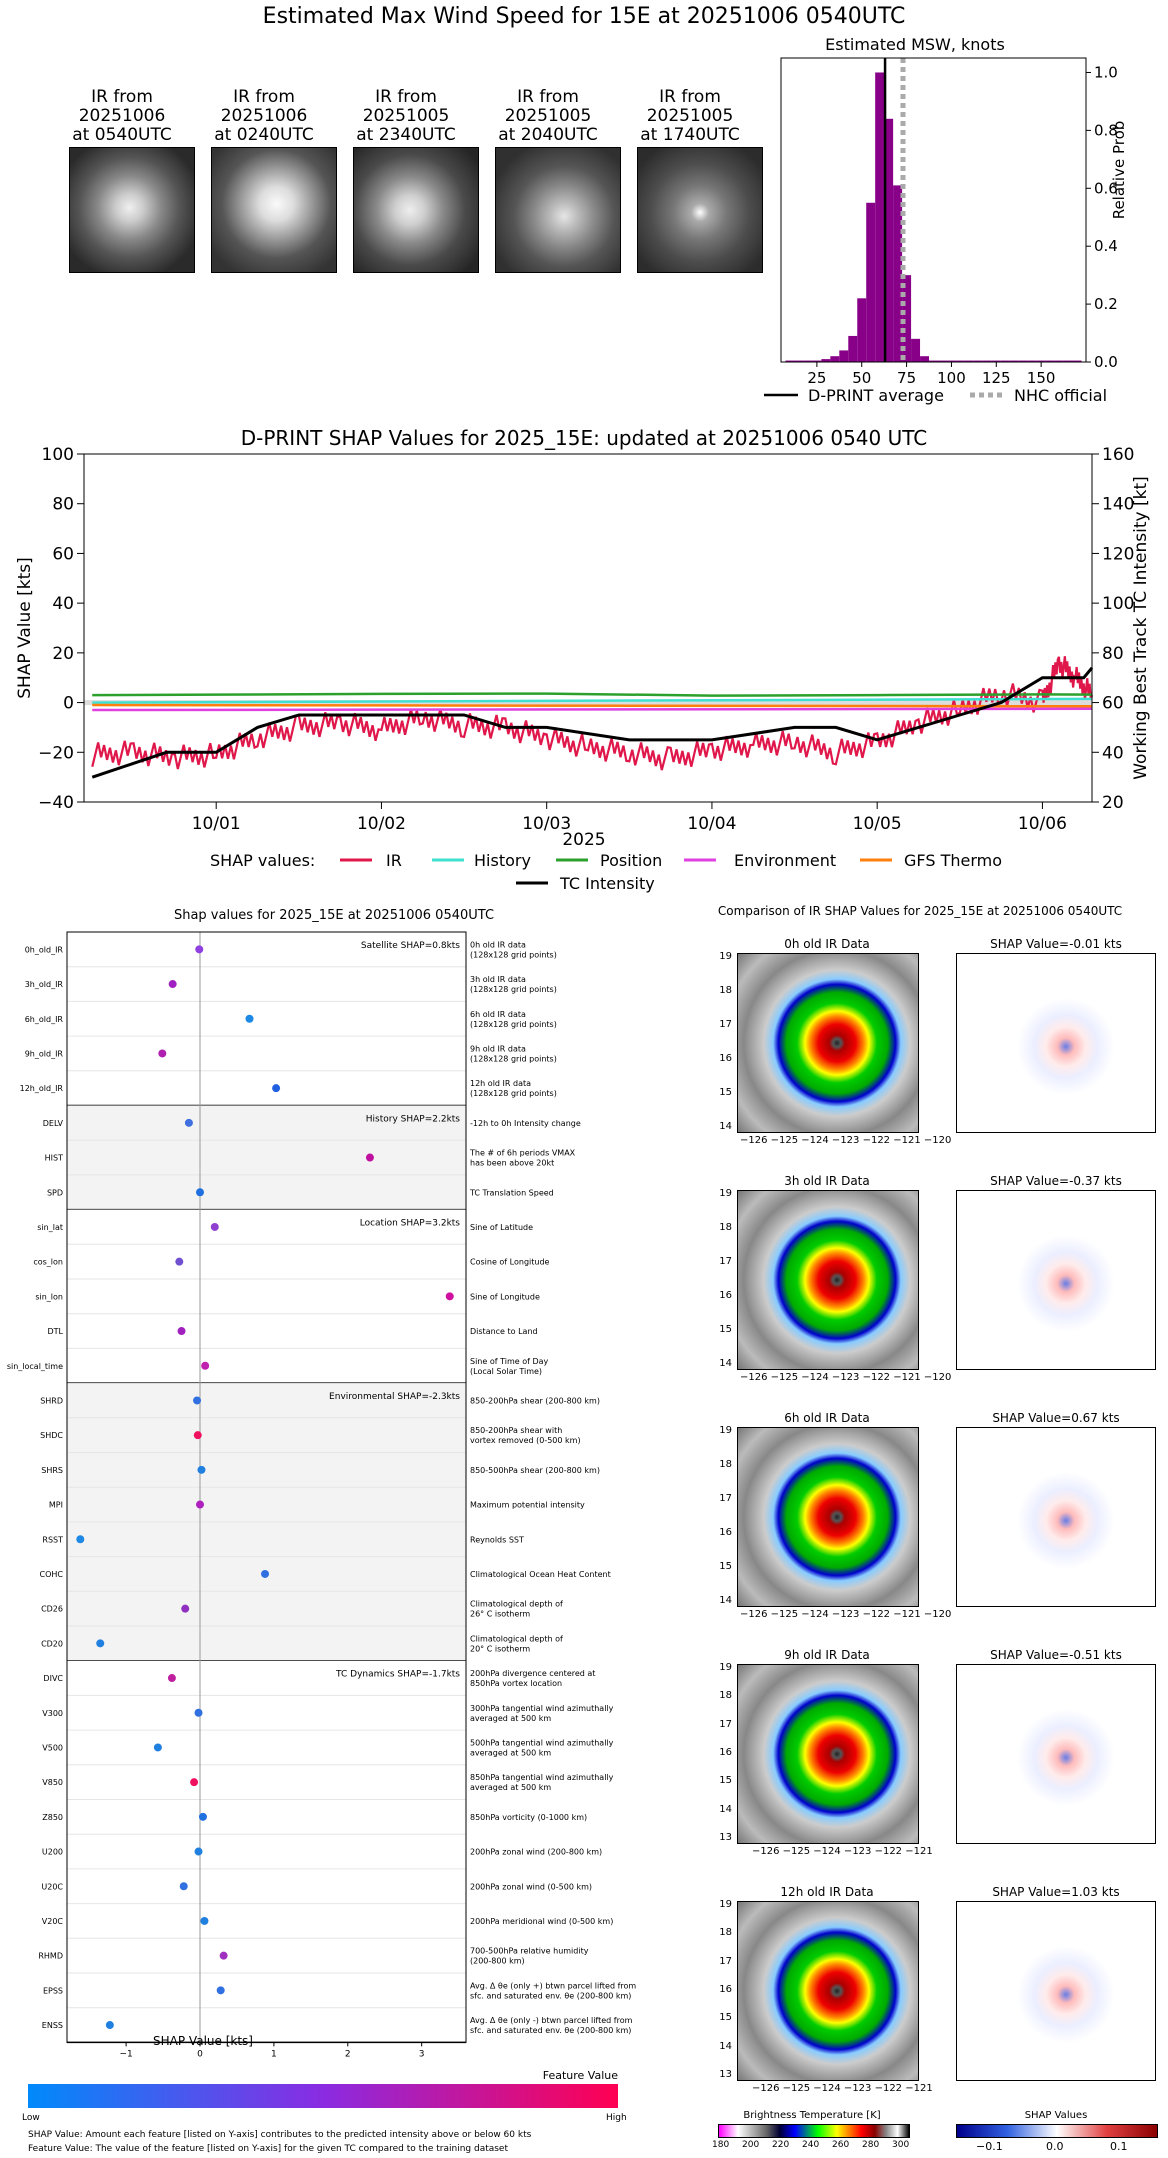  Describe the element at coordinates (861, 378) in the screenshot. I see `histogram-xtick-label: 50` at that location.